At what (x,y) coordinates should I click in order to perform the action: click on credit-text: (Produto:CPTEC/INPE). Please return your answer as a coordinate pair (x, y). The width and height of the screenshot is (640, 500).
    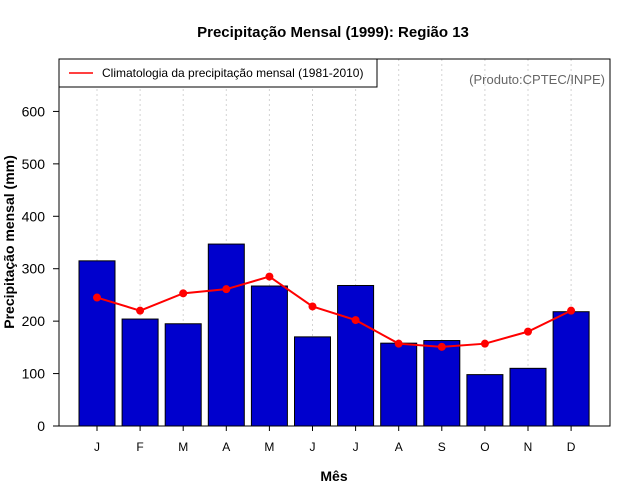
    Looking at the image, I should click on (537, 79).